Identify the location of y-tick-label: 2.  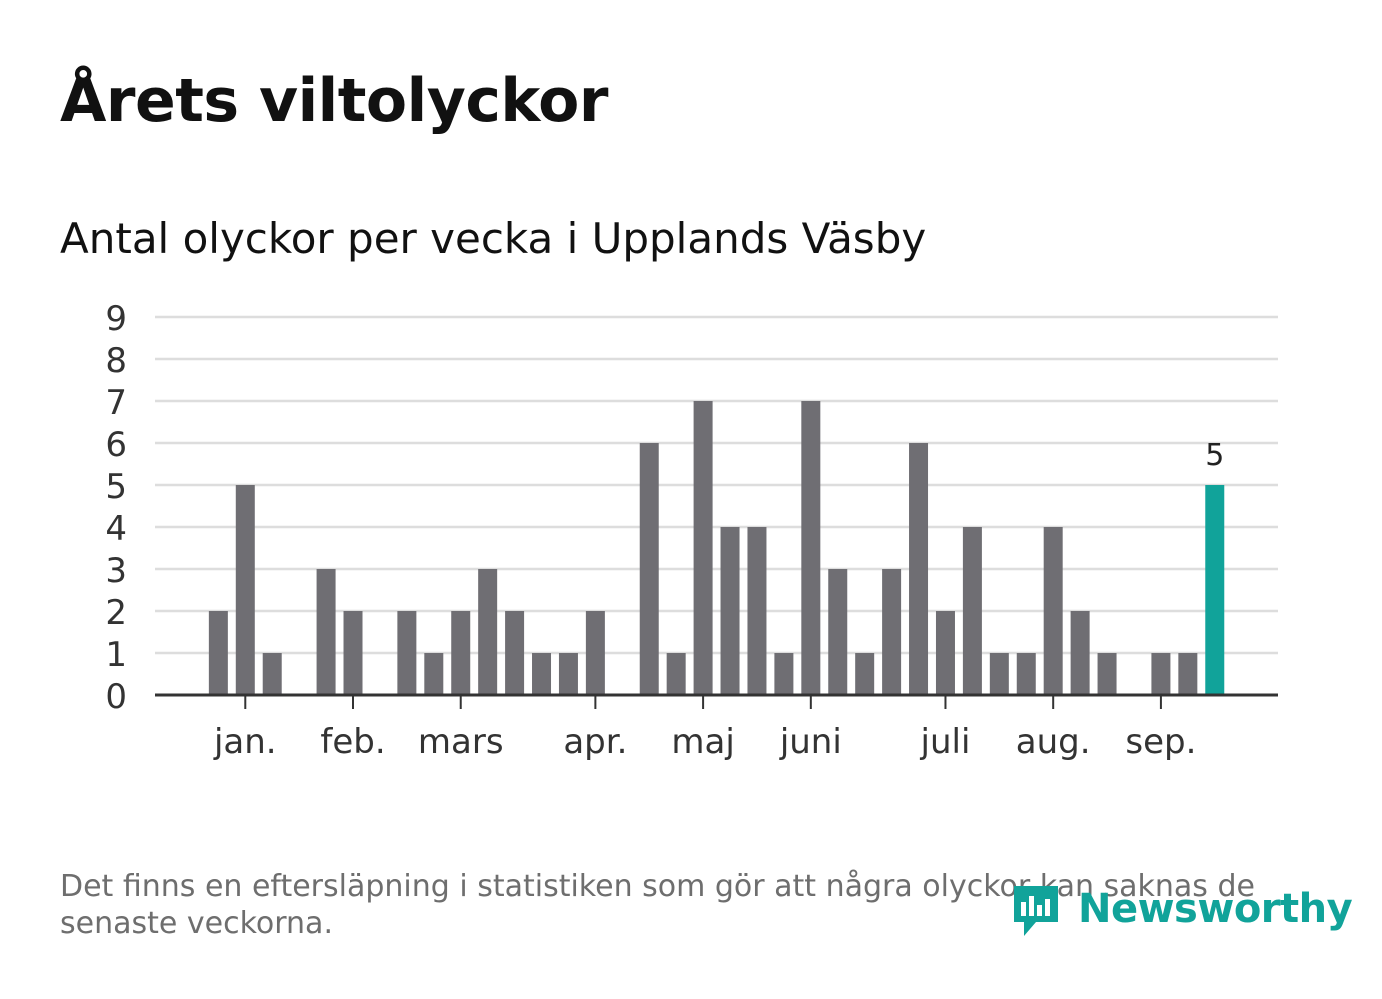
(116, 613).